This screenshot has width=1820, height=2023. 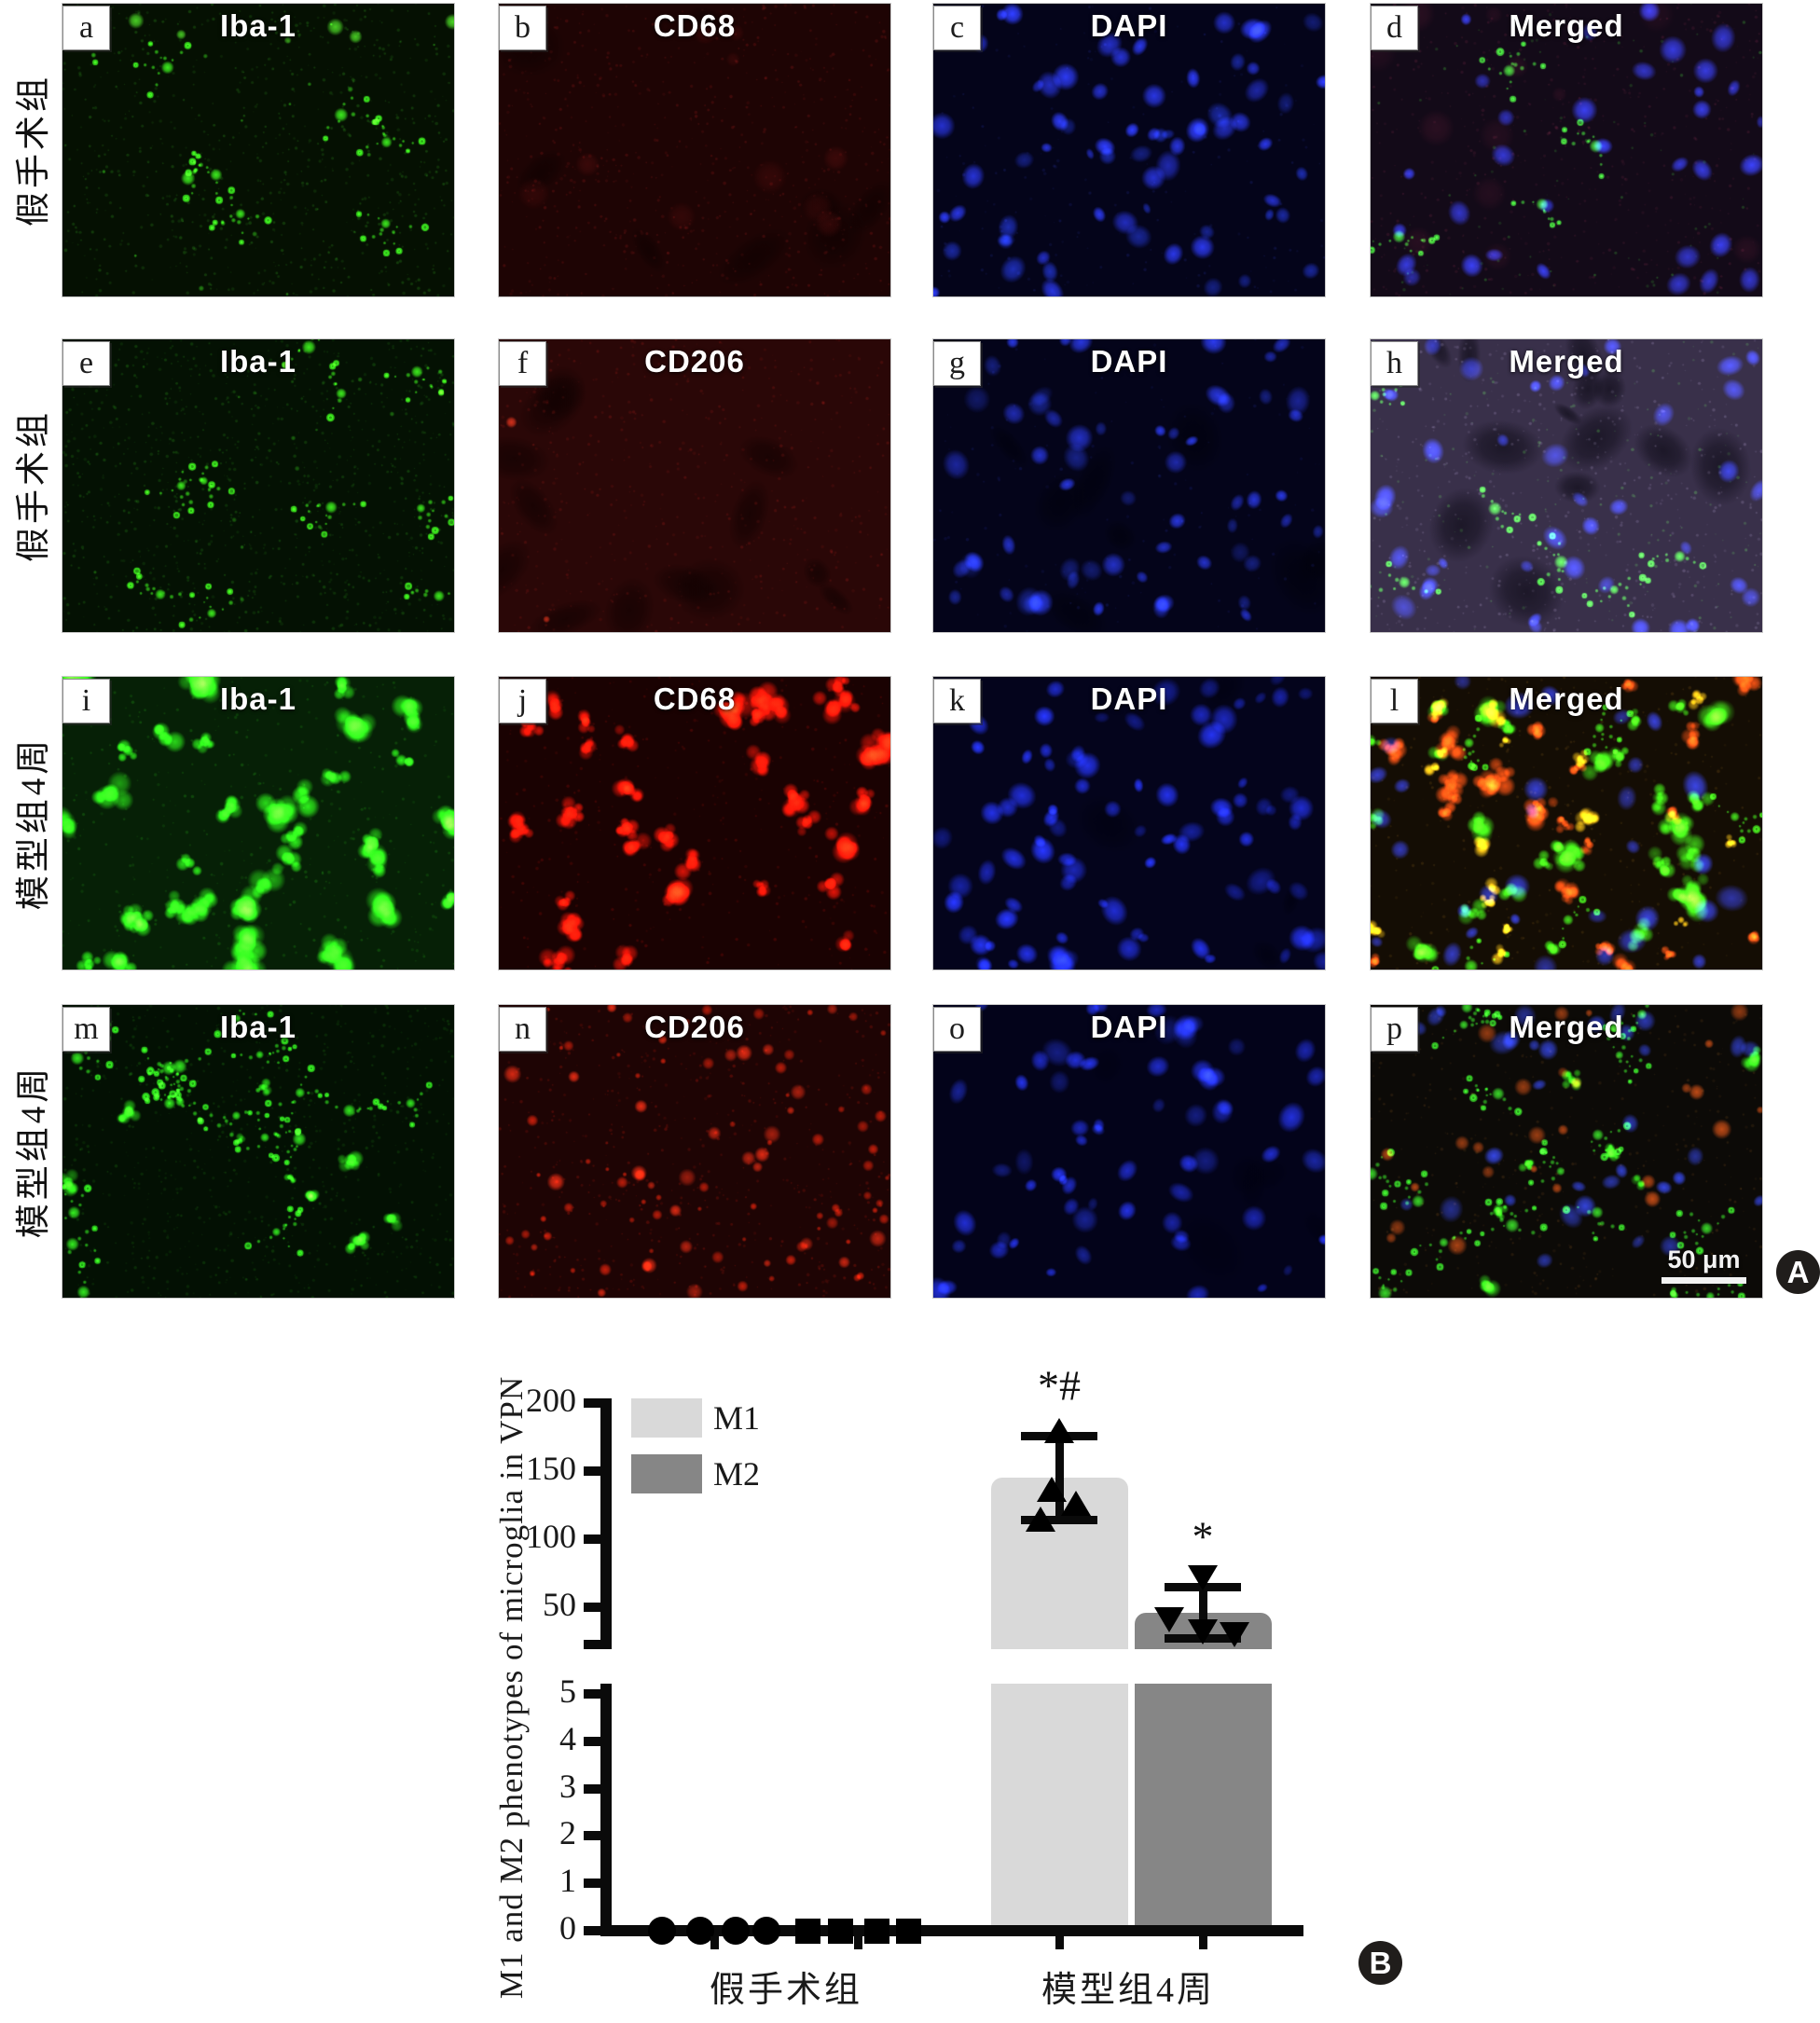 I want to click on micro-canvas-a, so click(x=258, y=150).